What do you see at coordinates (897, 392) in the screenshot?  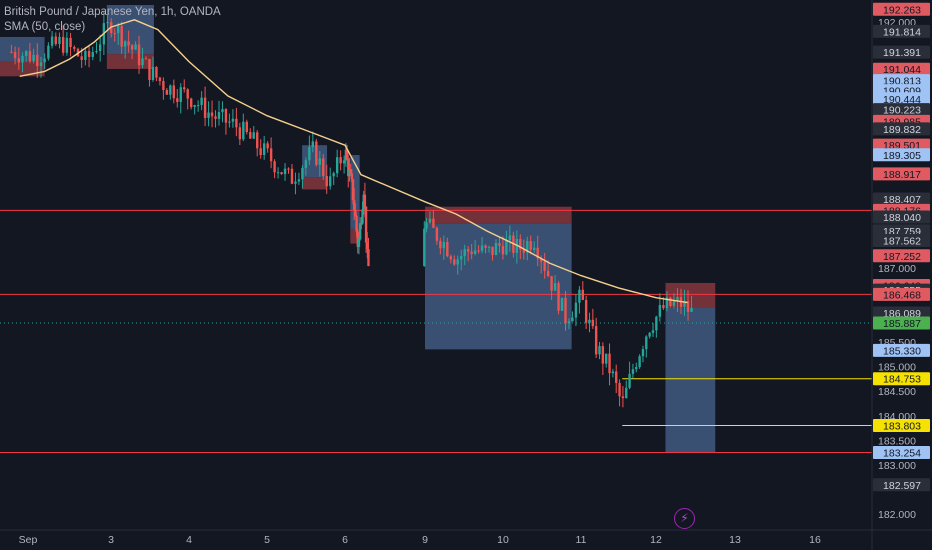 I see `price-tick-label: 184.500` at bounding box center [897, 392].